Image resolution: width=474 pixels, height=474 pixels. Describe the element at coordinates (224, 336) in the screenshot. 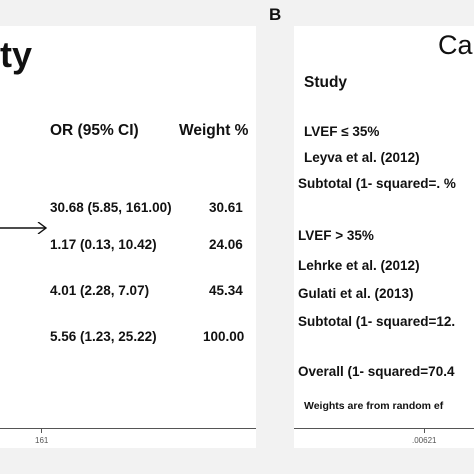

I see `row-4-weight: 100.00` at that location.